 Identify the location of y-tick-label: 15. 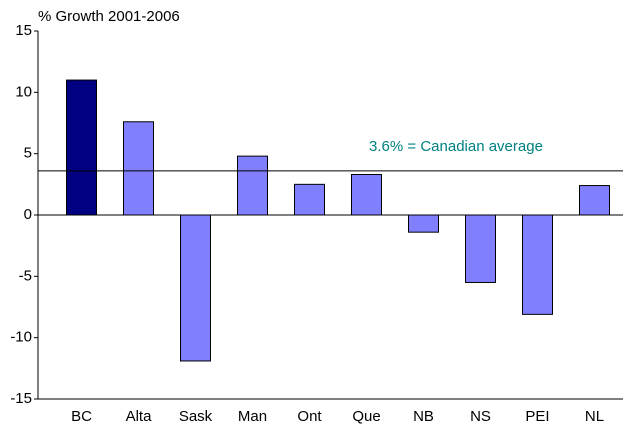
(23, 30).